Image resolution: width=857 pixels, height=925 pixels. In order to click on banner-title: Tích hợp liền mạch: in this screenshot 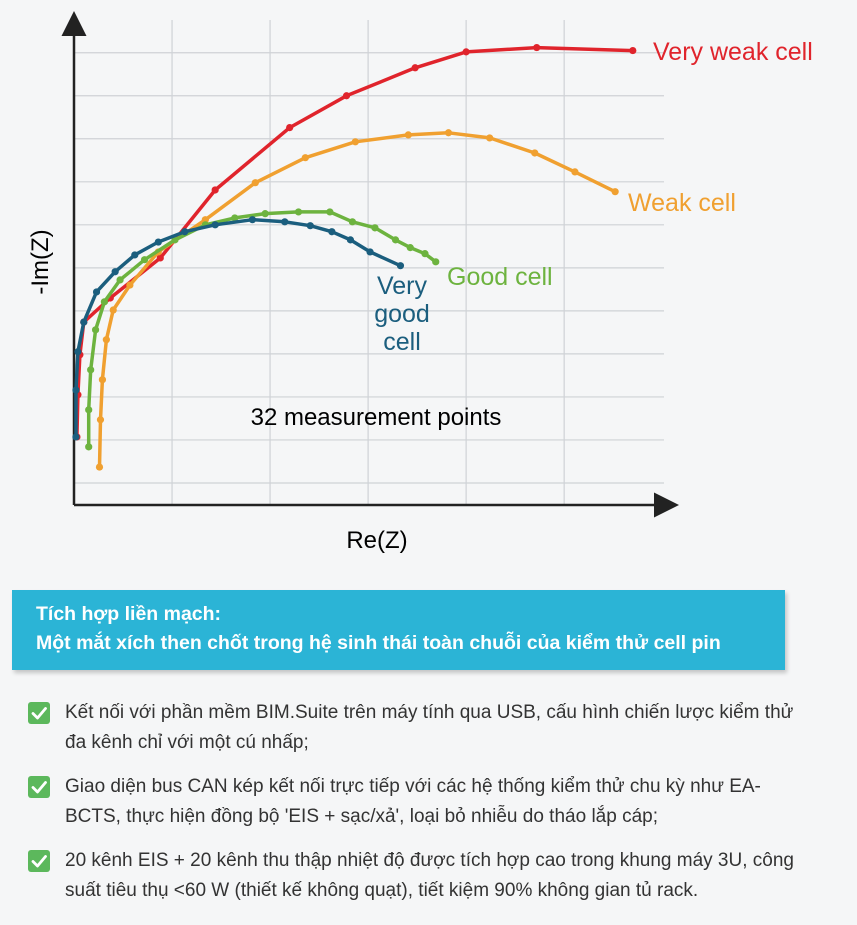, I will do `click(129, 614)`.